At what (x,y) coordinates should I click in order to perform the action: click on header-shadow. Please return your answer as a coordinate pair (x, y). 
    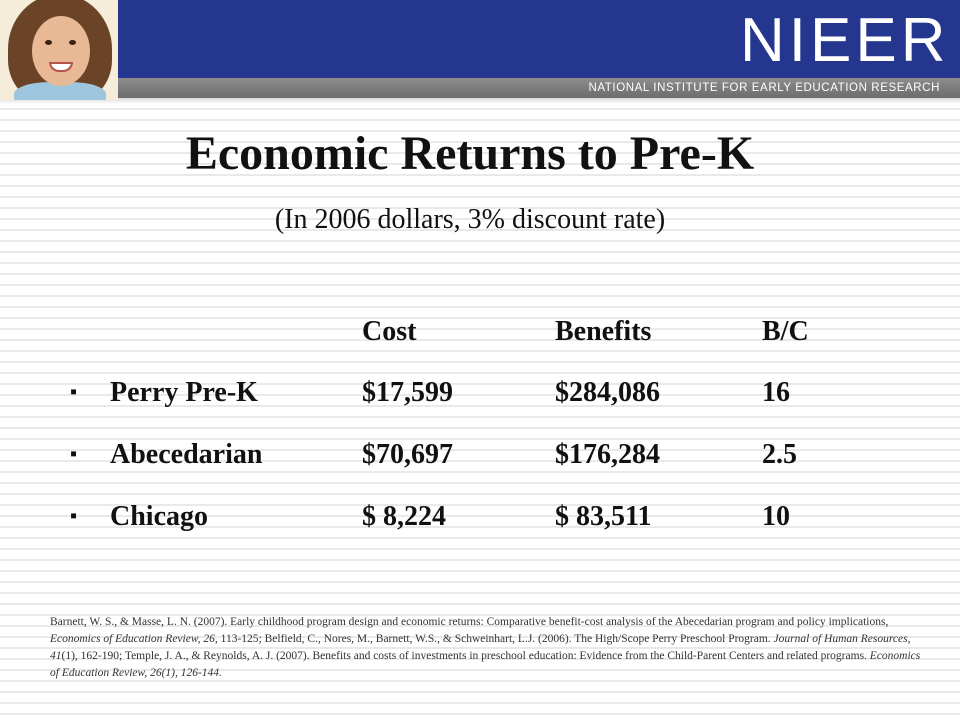
    Looking at the image, I should click on (480, 101).